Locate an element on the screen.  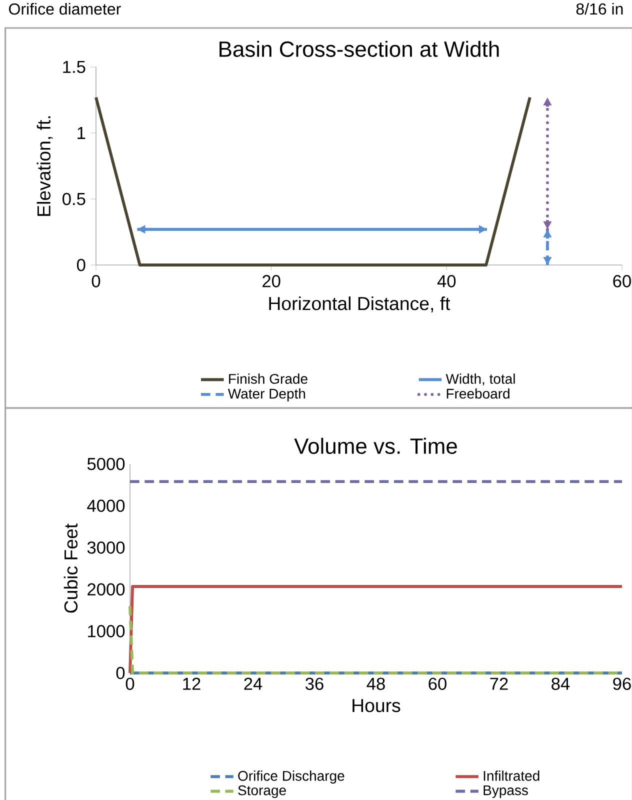
legend-label: Finish Grade is located at coordinates (268, 379).